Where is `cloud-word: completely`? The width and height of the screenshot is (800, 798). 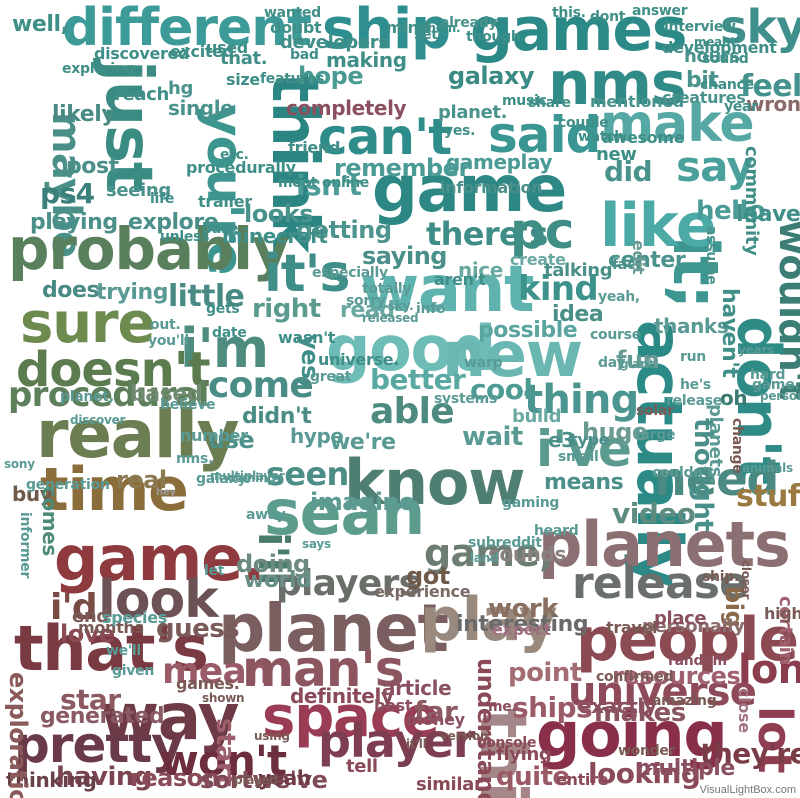
cloud-word: completely is located at coordinates (346, 108).